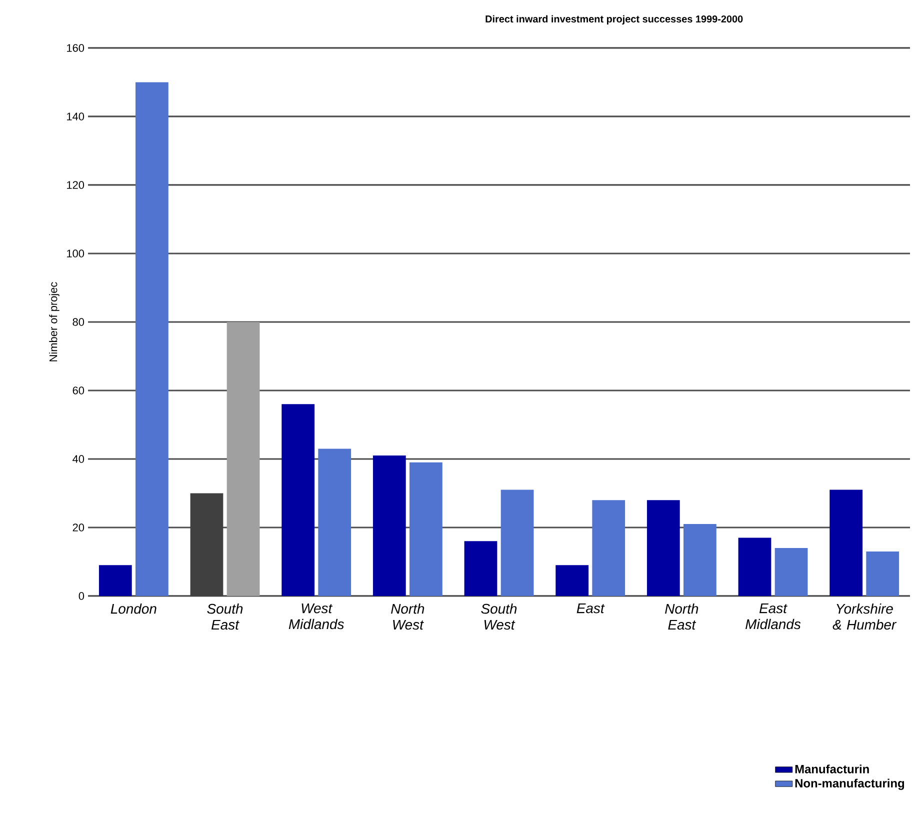 This screenshot has width=912, height=814. I want to click on y-tick-label: 0, so click(81, 596).